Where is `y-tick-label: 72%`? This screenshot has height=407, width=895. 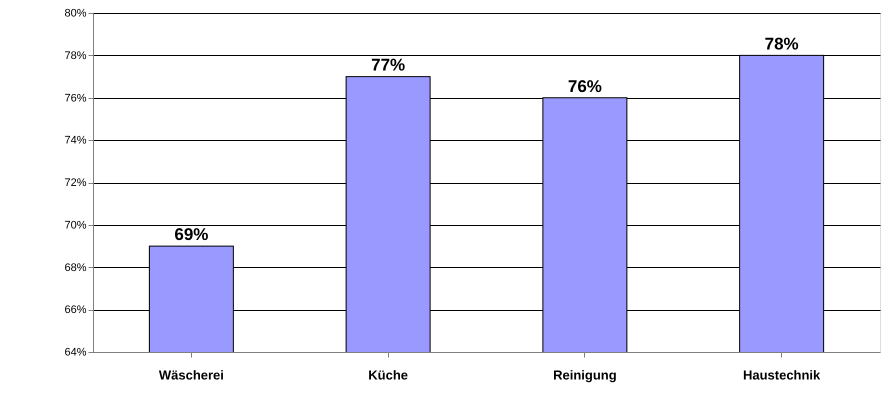 y-tick-label: 72% is located at coordinates (75, 183).